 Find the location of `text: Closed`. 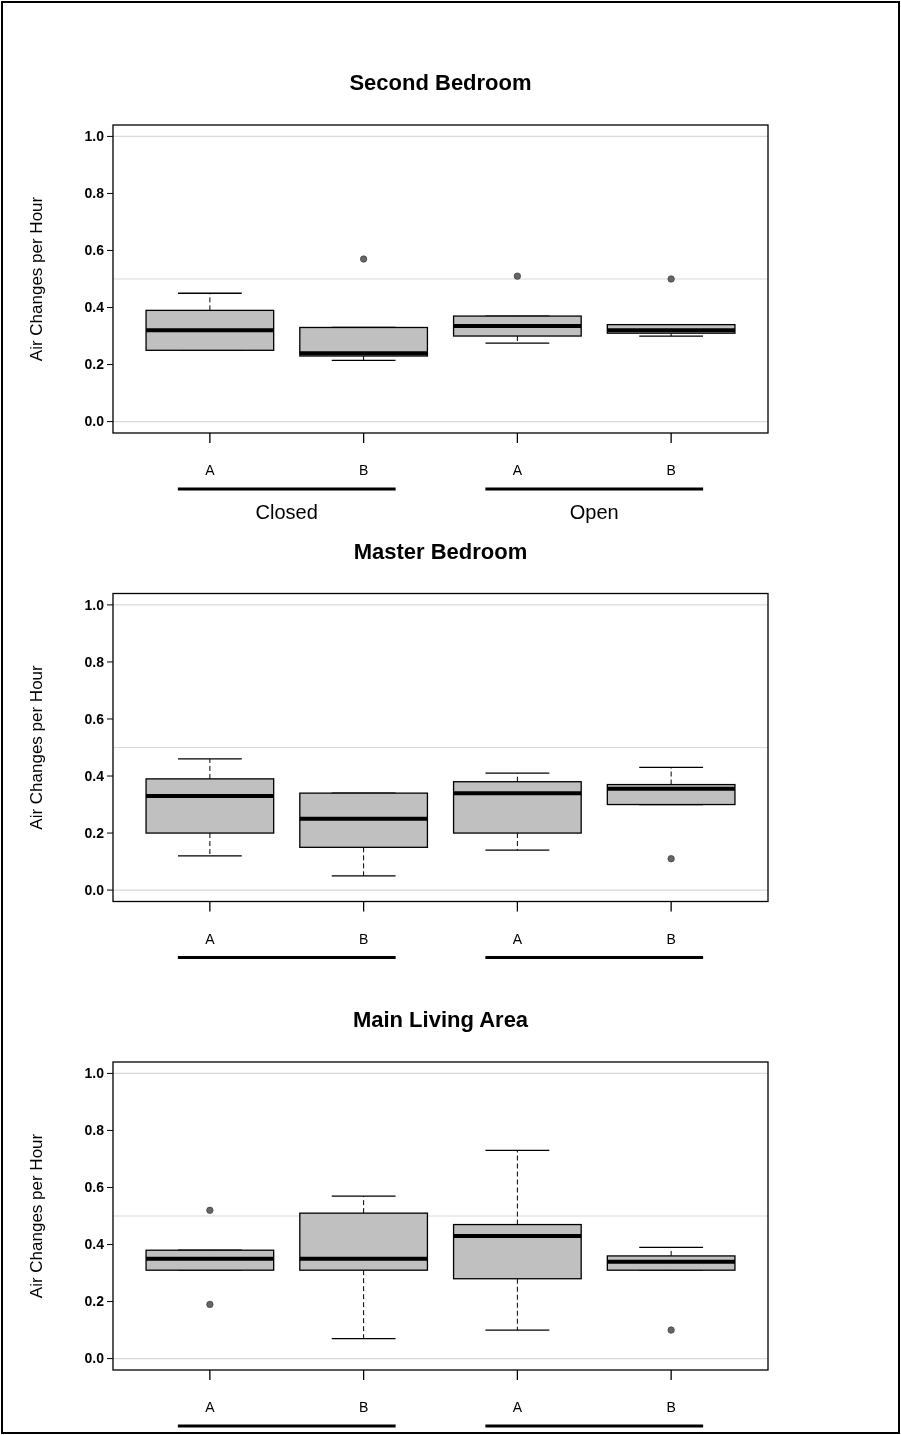

text: Closed is located at coordinates (286, 512).